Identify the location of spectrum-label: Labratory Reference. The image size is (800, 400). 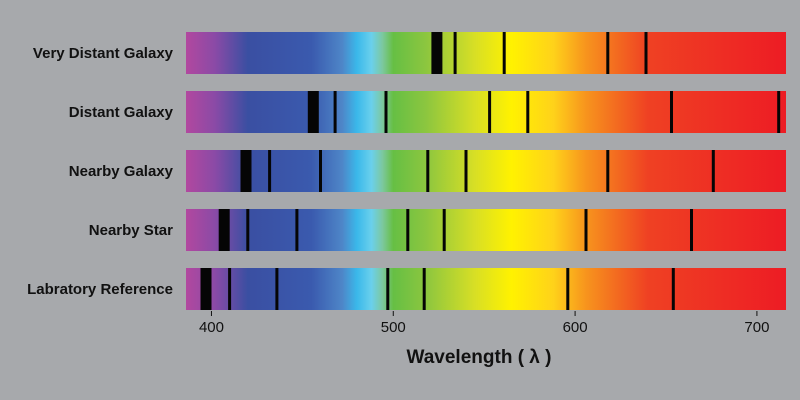
(100, 289).